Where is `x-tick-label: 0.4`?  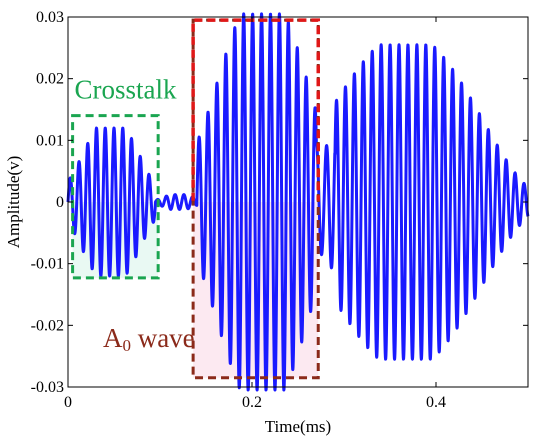
x-tick-label: 0.4 is located at coordinates (436, 402).